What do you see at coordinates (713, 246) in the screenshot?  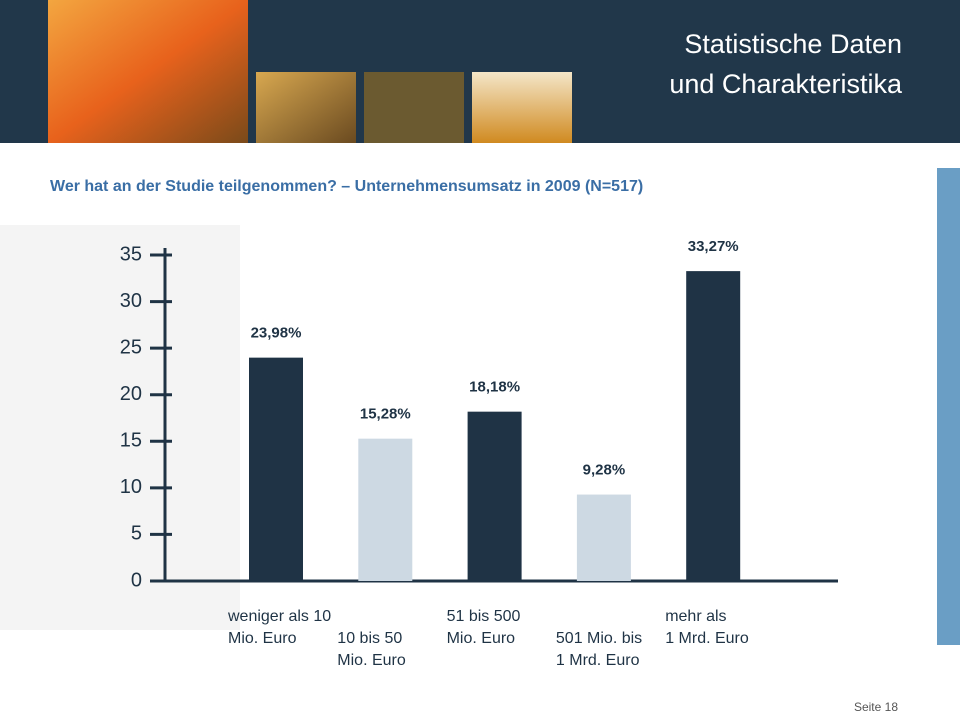 I see `value-label: 33,27%` at bounding box center [713, 246].